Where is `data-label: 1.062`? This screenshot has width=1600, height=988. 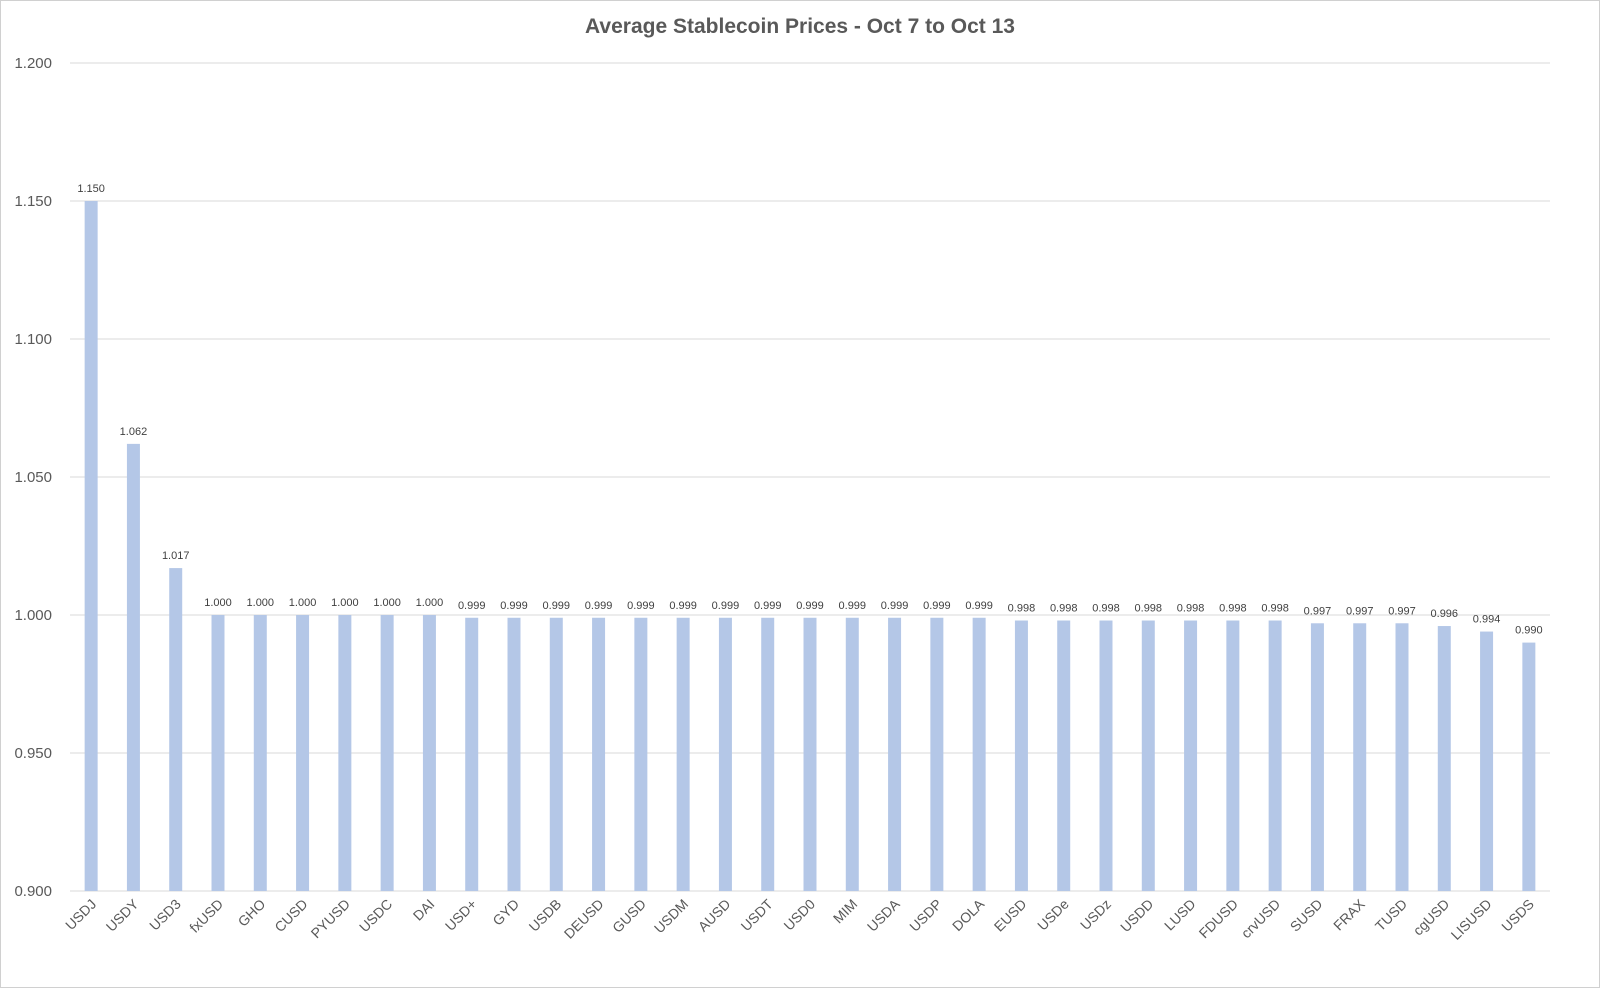
data-label: 1.062 is located at coordinates (134, 432).